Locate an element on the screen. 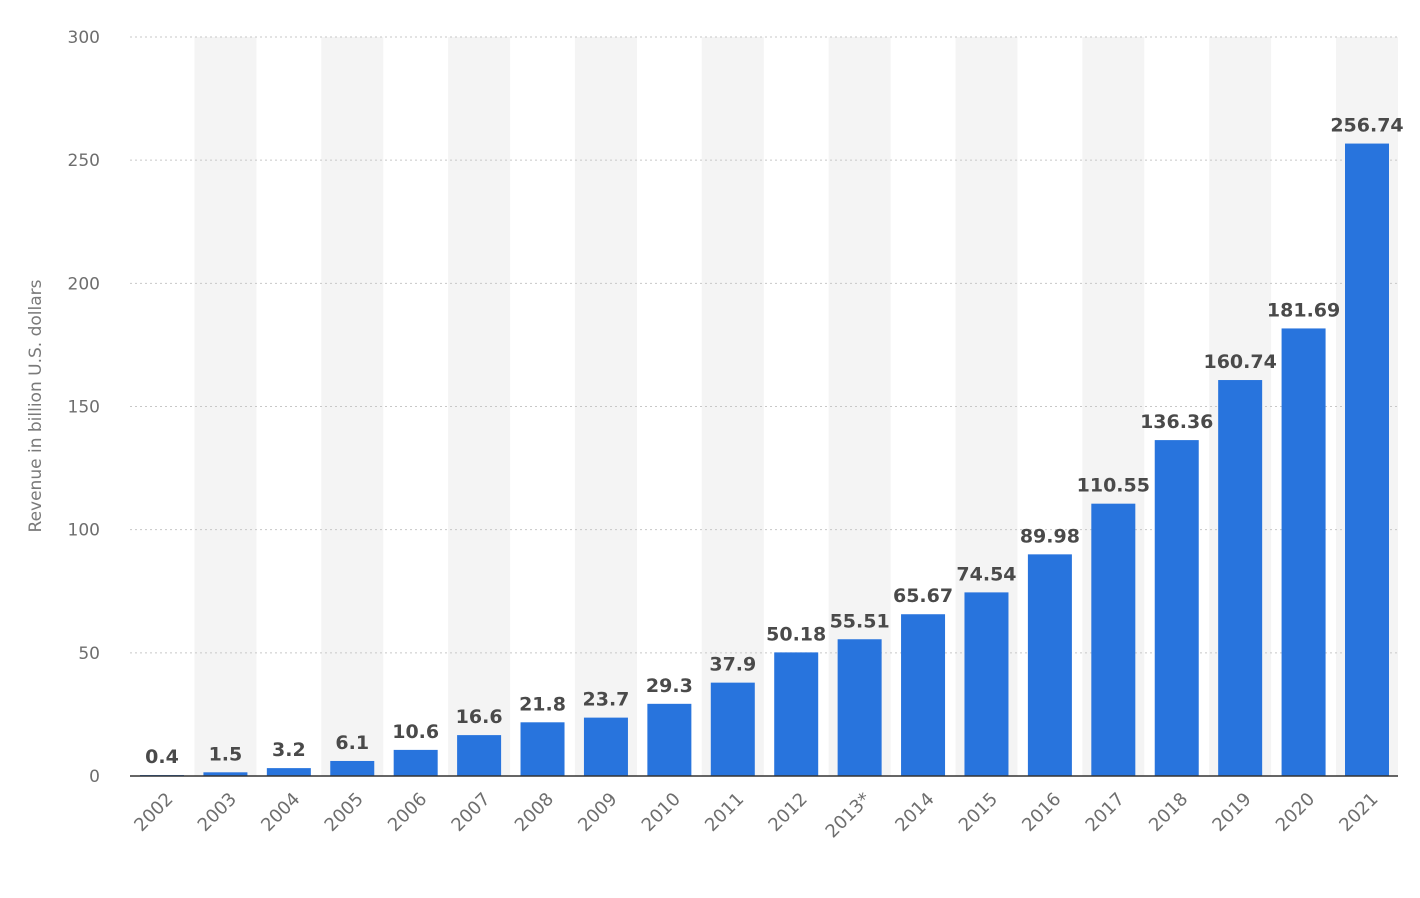 The image size is (1420, 898). data-label: 3.2 is located at coordinates (289, 750).